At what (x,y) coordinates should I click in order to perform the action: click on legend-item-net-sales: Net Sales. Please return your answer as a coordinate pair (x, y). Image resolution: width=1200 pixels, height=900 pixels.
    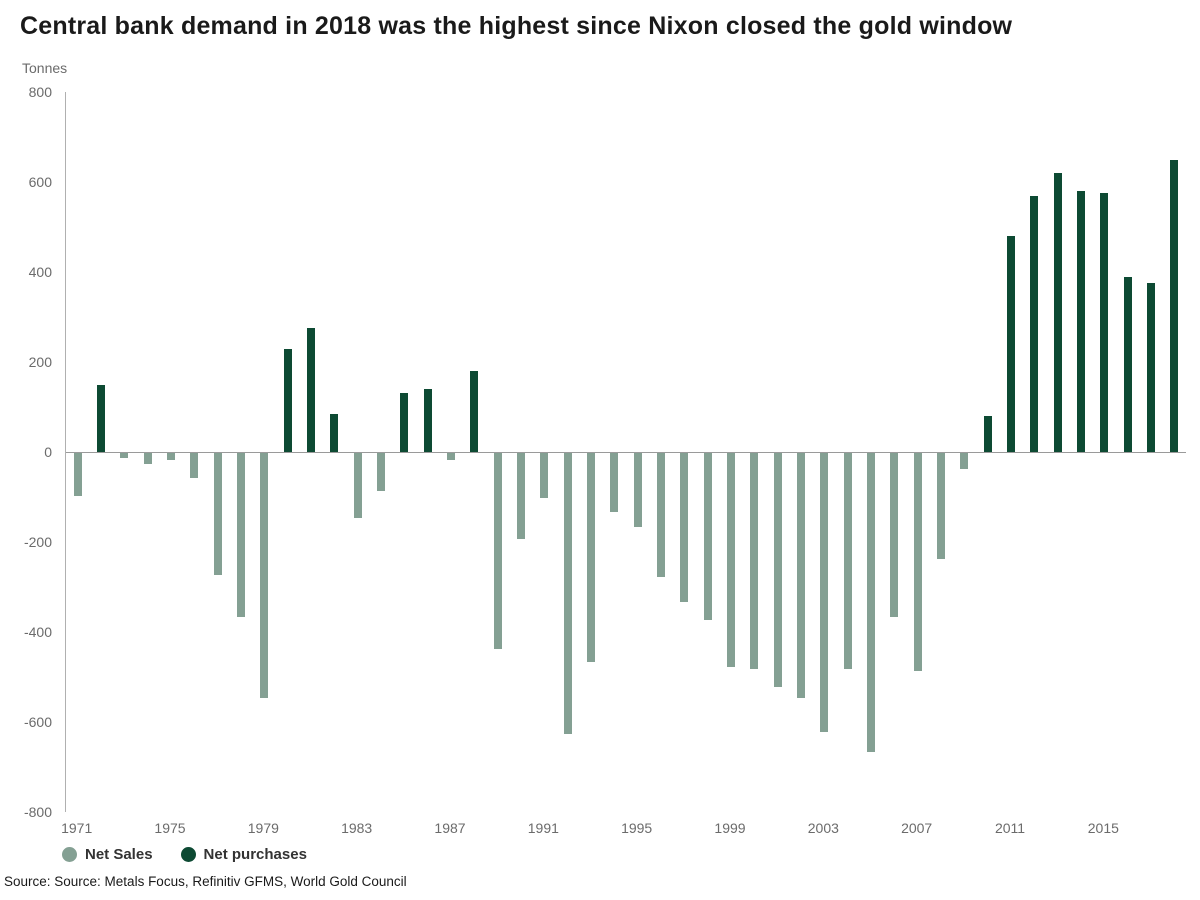
    Looking at the image, I should click on (107, 854).